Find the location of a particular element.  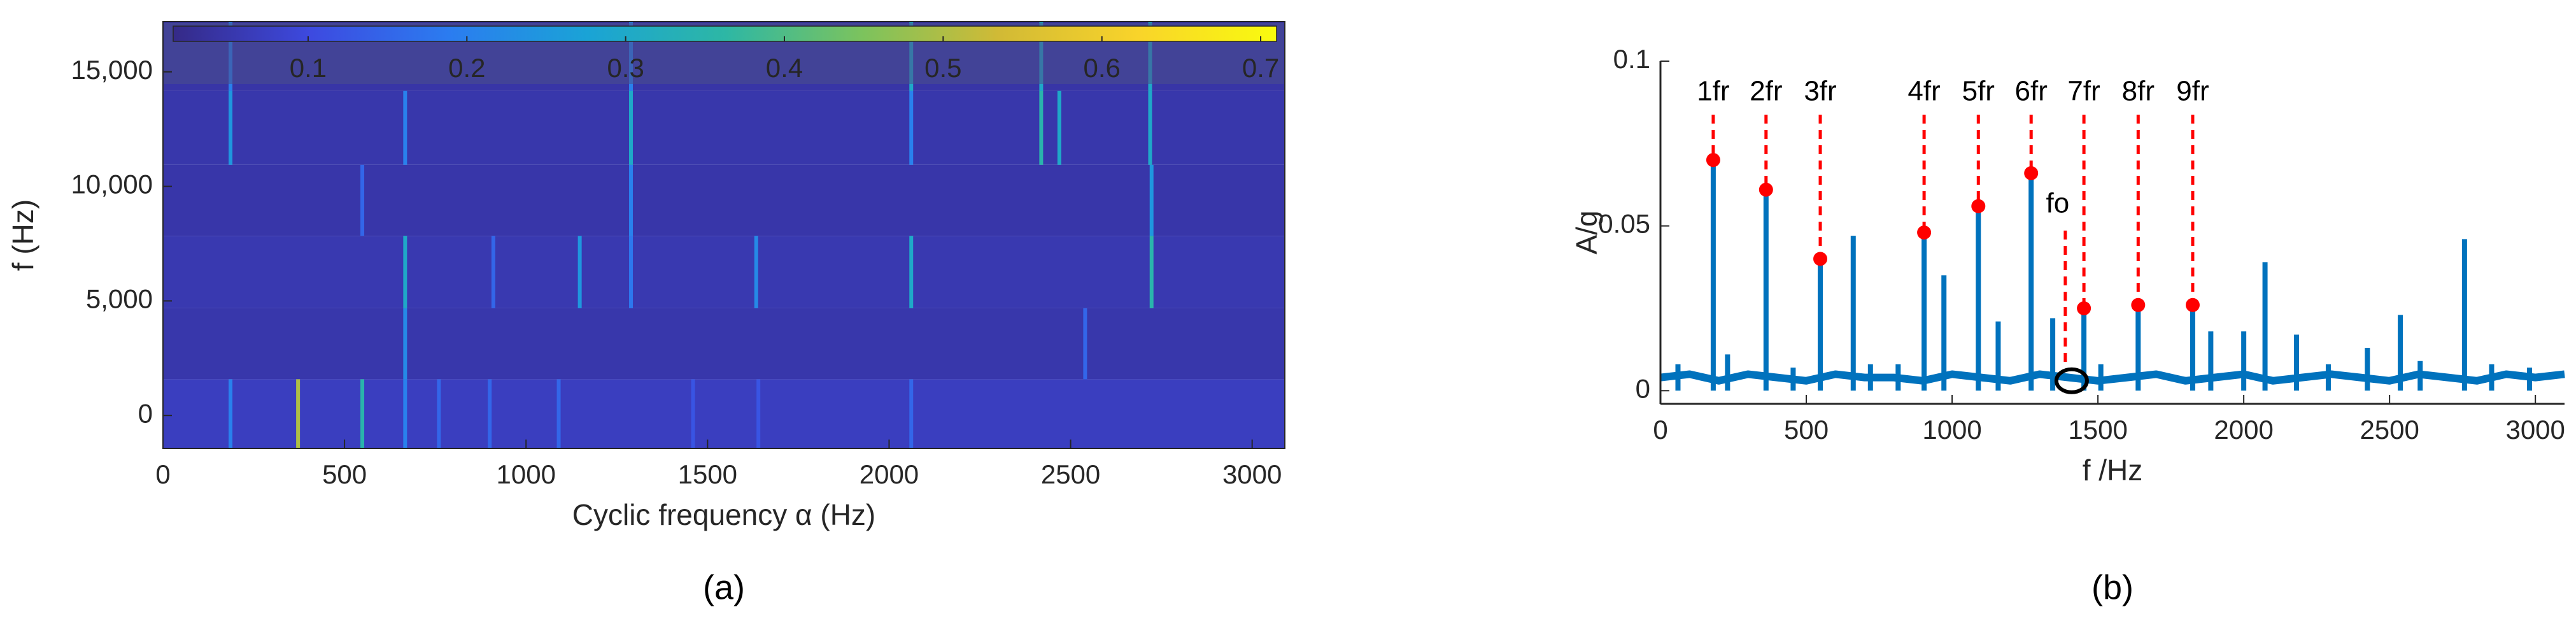

y-axis-label: A/g is located at coordinates (1586, 232).